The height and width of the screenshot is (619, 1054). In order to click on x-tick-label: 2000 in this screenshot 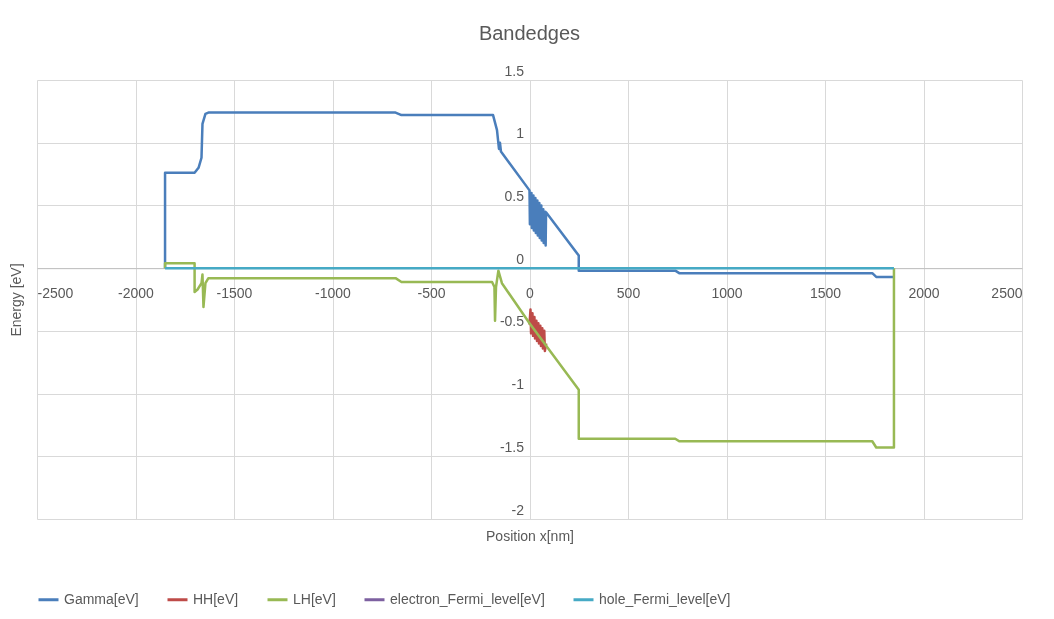, I will do `click(924, 292)`.